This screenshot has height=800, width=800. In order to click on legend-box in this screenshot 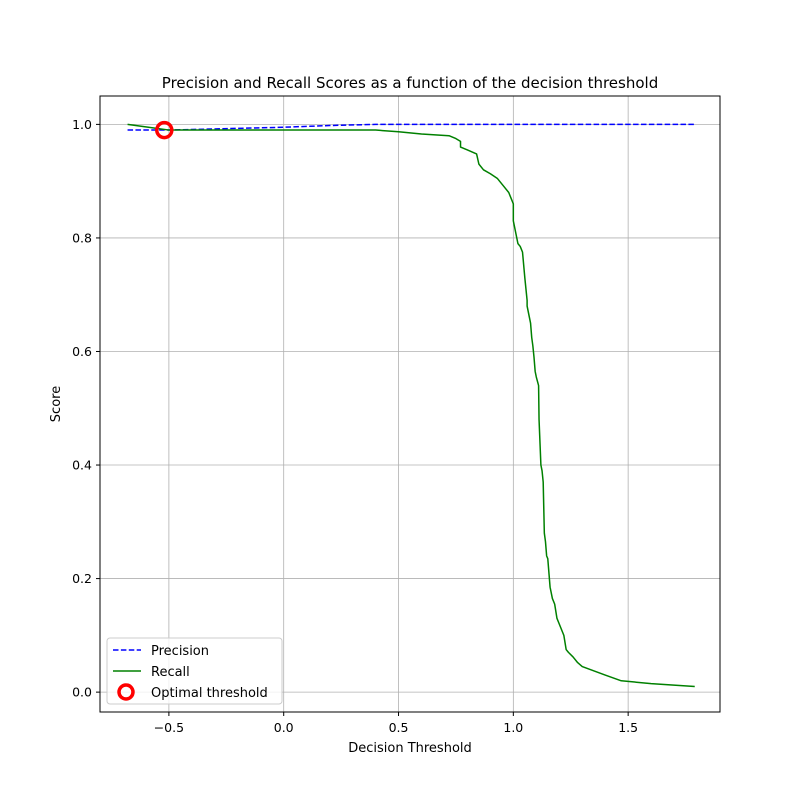, I will do `click(194, 671)`.